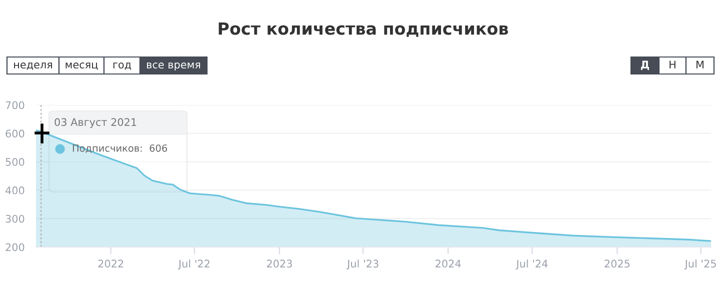 The width and height of the screenshot is (726, 284). I want to click on text: все время, so click(173, 66).